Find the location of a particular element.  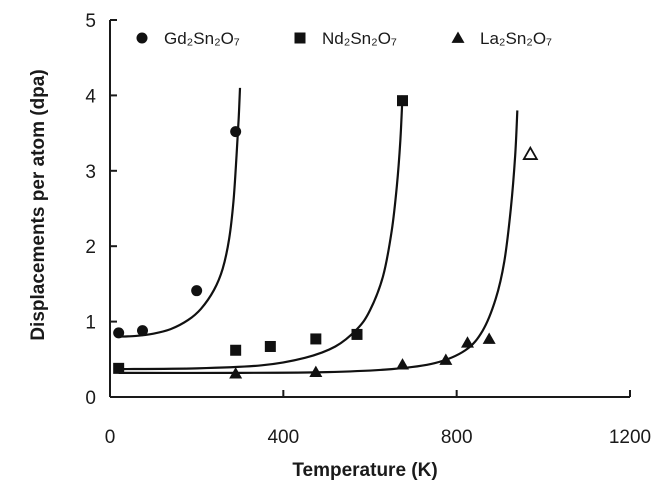

y-tick-label: 4 is located at coordinates (90, 96).